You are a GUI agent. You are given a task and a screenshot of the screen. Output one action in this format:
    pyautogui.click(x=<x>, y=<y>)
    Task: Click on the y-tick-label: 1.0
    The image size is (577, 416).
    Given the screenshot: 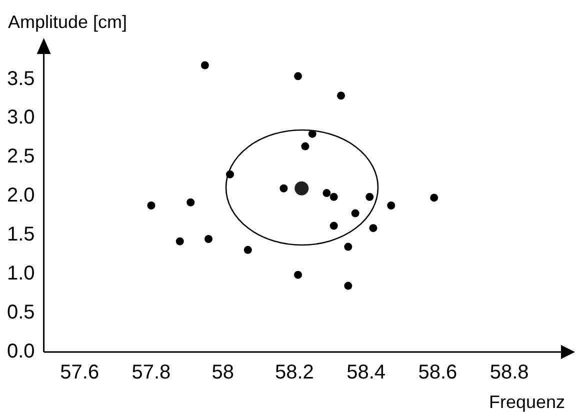 What is the action you would take?
    pyautogui.click(x=20, y=273)
    